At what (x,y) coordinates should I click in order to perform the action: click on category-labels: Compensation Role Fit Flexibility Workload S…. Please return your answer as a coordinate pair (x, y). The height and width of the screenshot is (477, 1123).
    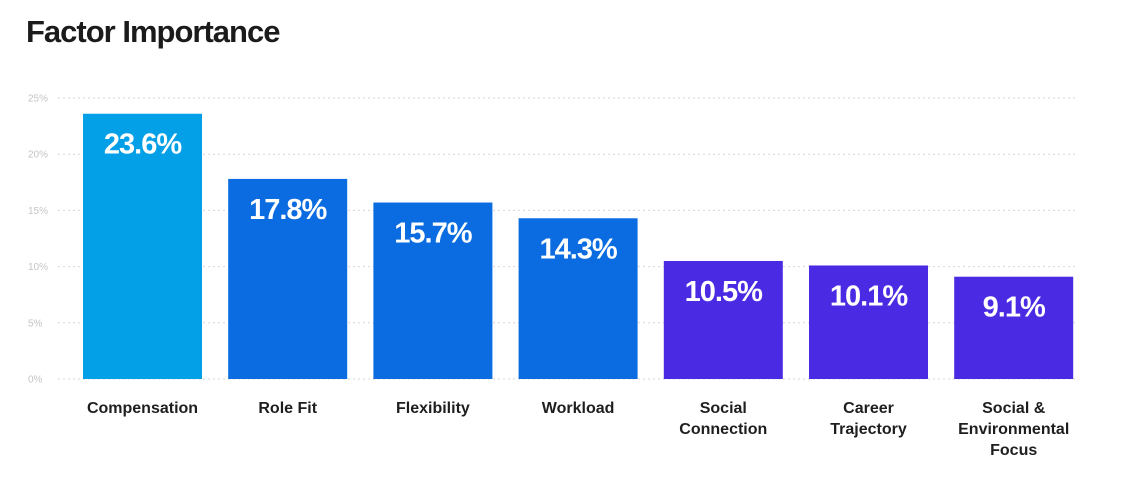
    Looking at the image, I should click on (578, 429).